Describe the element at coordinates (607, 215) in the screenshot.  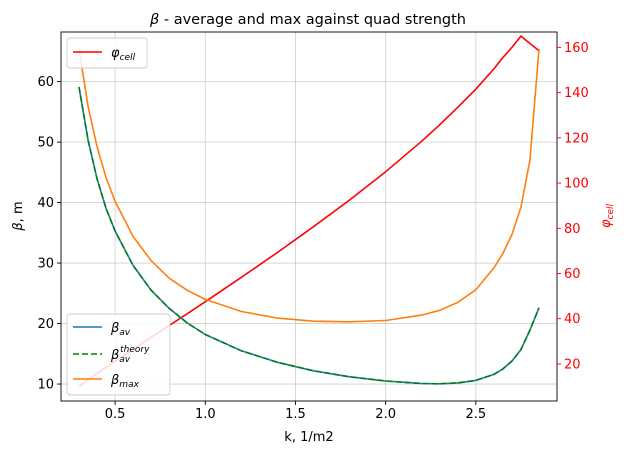
I see `y2-axis-label: φcell` at that location.